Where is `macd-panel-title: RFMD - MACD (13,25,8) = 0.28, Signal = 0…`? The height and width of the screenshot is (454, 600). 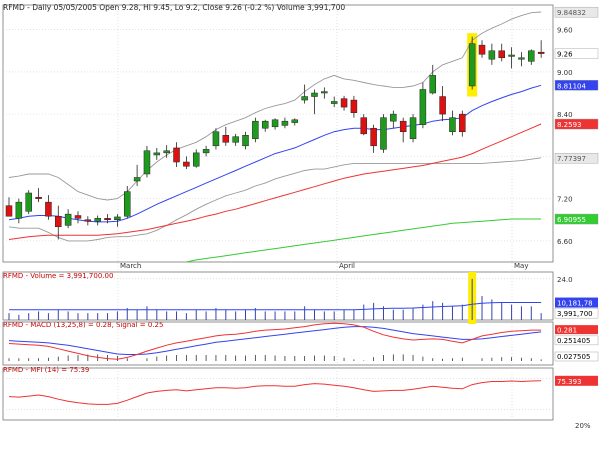 macd-panel-title: RFMD - MACD (13,25,8) = 0.28, Signal = 0… is located at coordinates (83, 325).